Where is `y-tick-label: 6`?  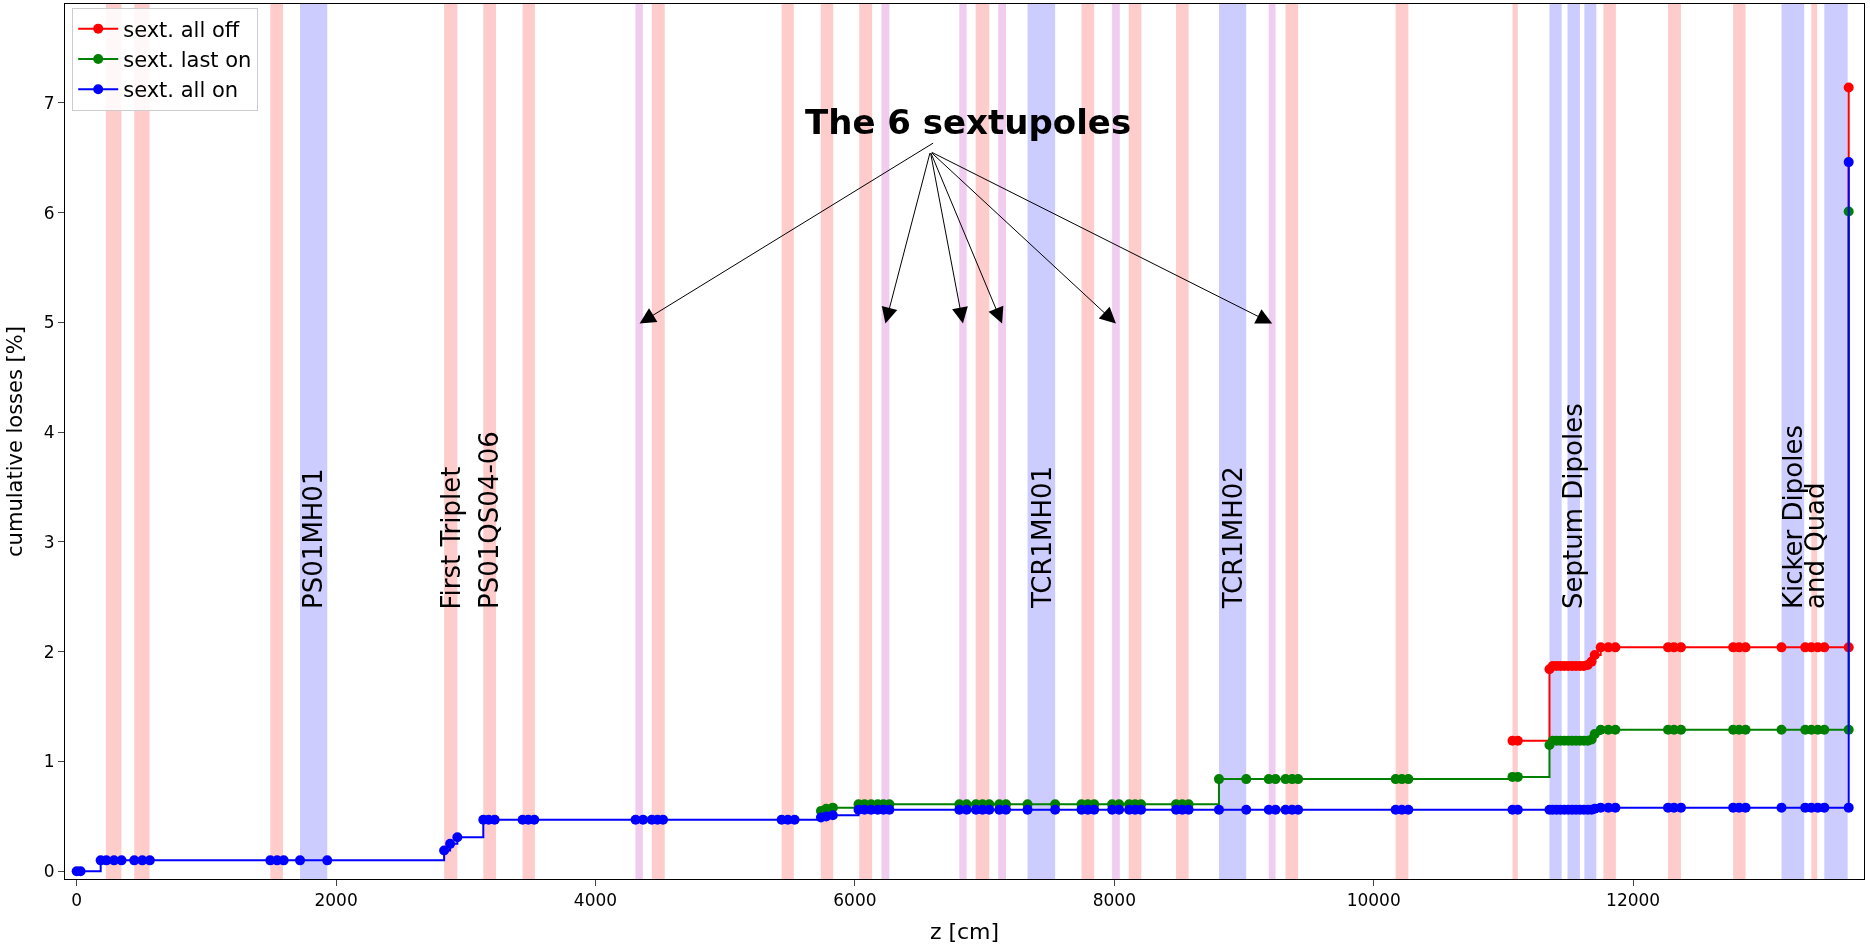 y-tick-label: 6 is located at coordinates (49, 212).